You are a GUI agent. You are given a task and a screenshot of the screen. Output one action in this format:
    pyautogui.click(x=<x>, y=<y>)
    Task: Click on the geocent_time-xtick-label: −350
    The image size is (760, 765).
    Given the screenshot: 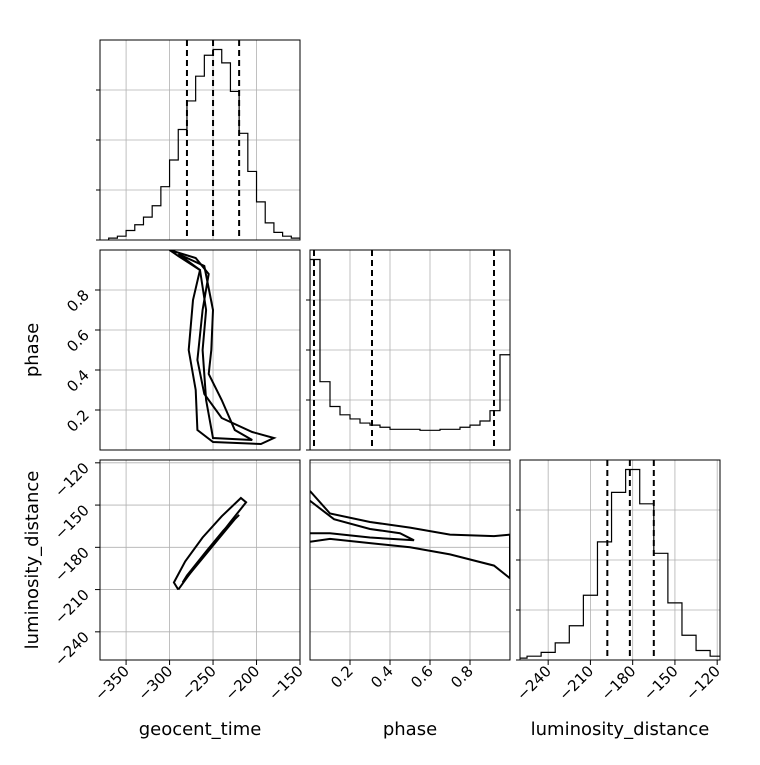 What is the action you would take?
    pyautogui.click(x=112, y=683)
    